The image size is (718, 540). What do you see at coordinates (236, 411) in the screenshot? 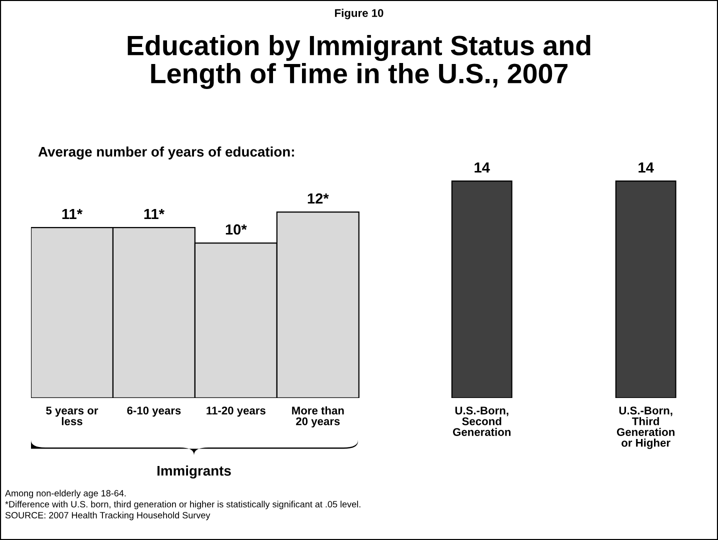
I see `x-tick-label: 11-20 years` at bounding box center [236, 411].